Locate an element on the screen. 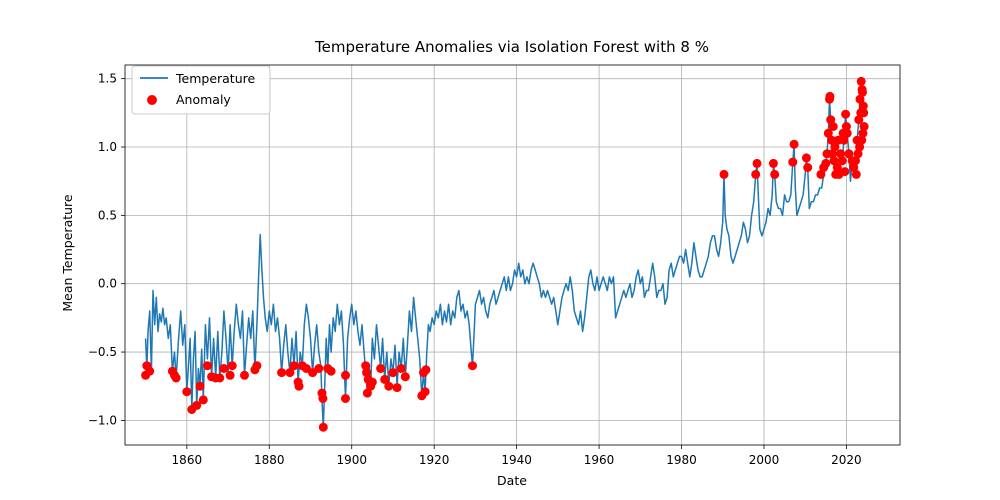 The image size is (1000, 500). y-tick-label: −0.5 is located at coordinates (102, 352).